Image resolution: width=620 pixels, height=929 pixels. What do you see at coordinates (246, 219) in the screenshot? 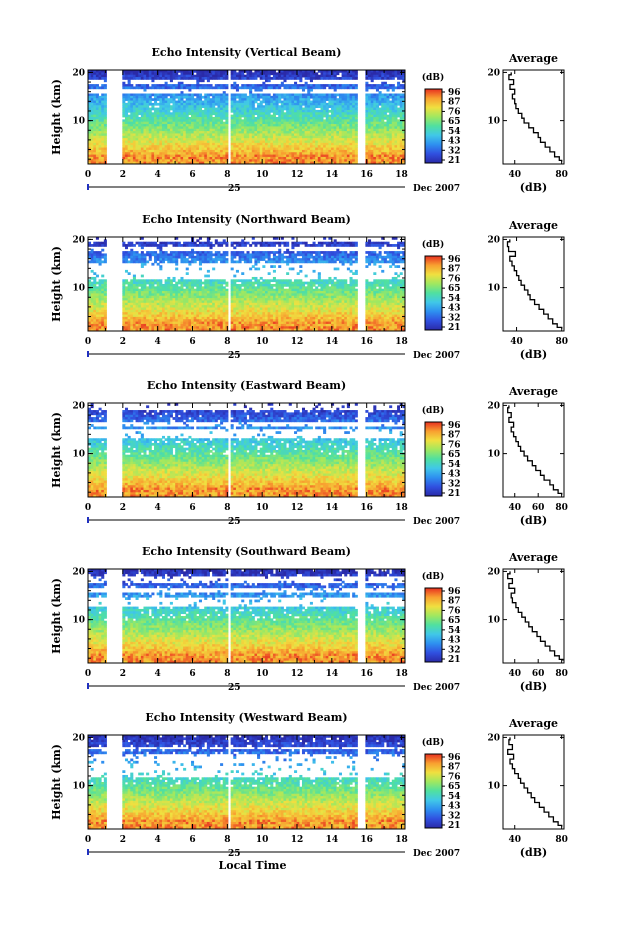
I see `panel-title: Echo Intensity (Northward Beam)` at bounding box center [246, 219].